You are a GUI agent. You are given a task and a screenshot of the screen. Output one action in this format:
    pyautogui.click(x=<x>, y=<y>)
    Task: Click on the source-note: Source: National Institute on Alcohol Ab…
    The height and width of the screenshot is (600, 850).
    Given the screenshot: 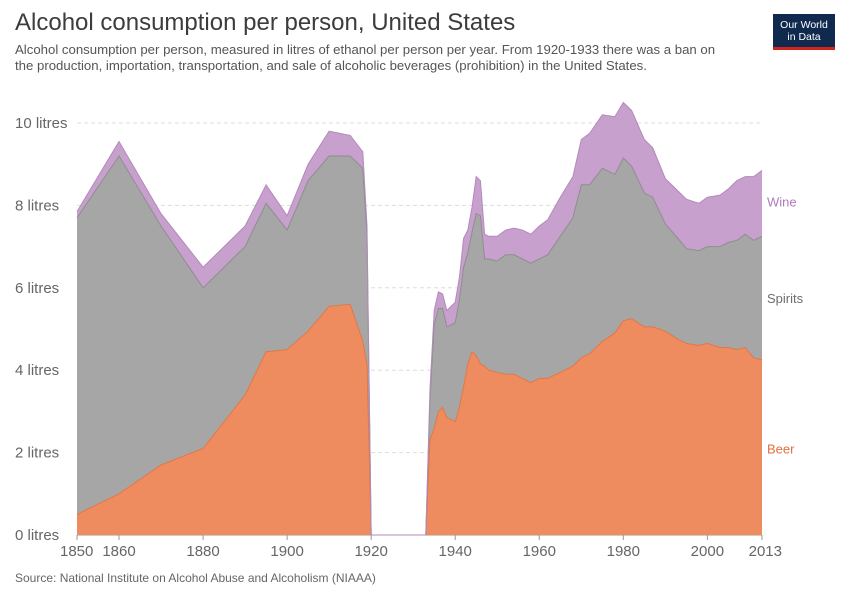 What is the action you would take?
    pyautogui.click(x=195, y=578)
    